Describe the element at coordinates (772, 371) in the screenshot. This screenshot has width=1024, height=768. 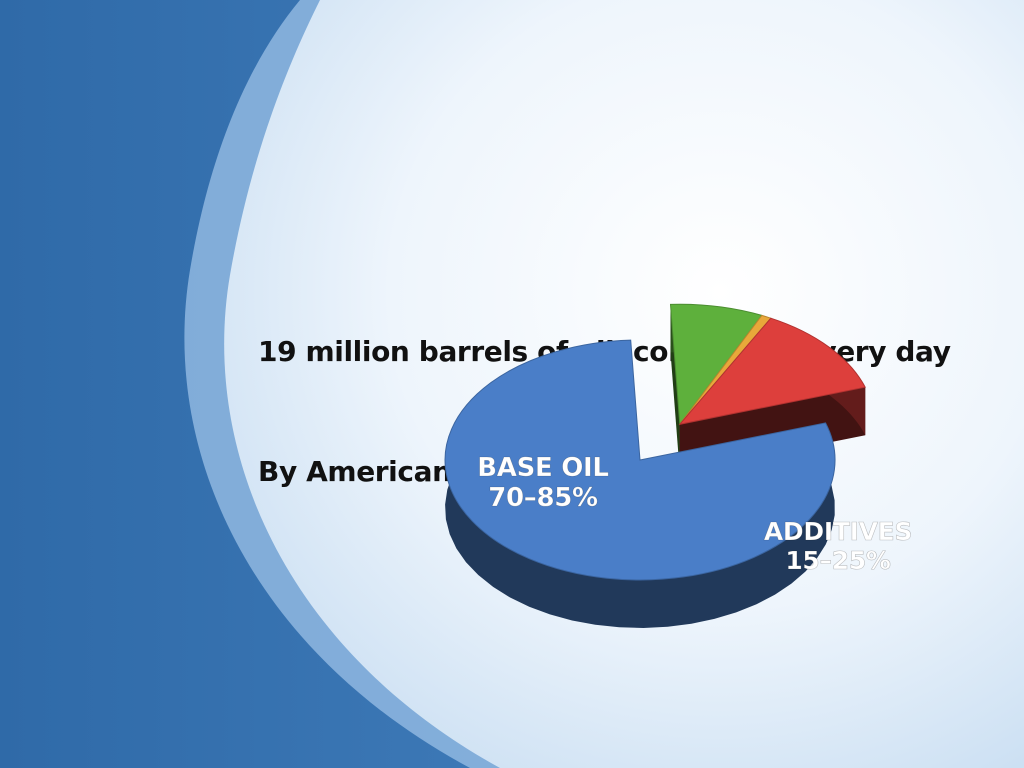
I see `pie-slice-top-additives-red` at that location.